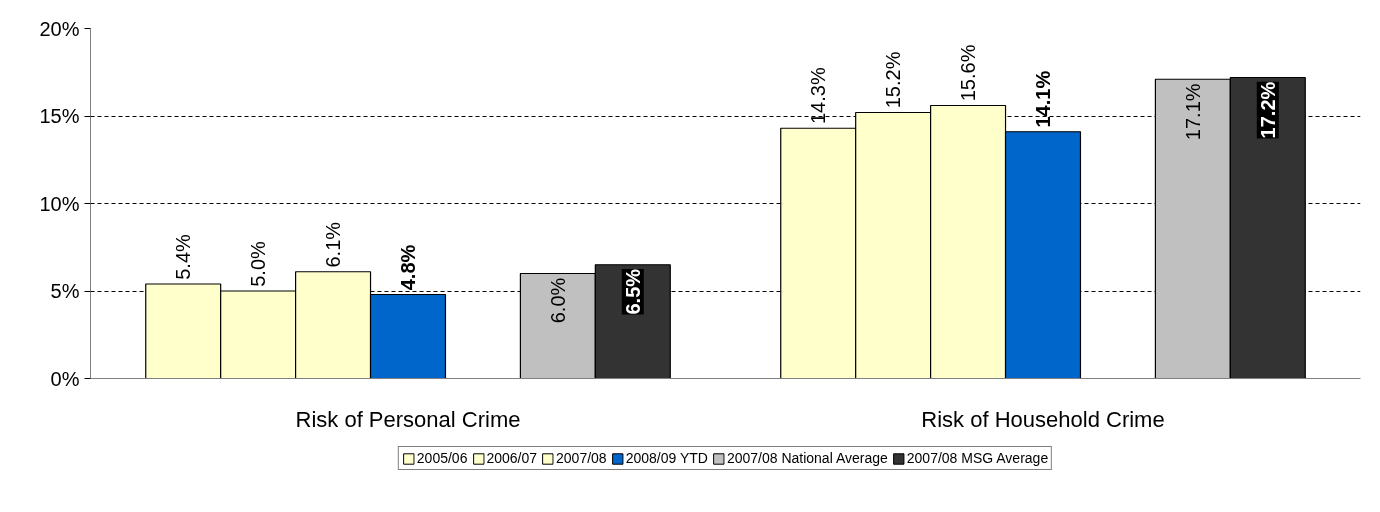  I want to click on data-label: 14.3%, so click(818, 96).